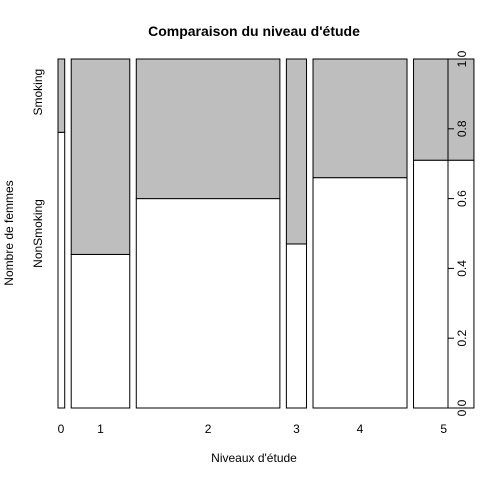 This screenshot has width=480, height=485. What do you see at coordinates (462, 128) in the screenshot?
I see `y-right-tick-label-0.8: 0.8` at bounding box center [462, 128].